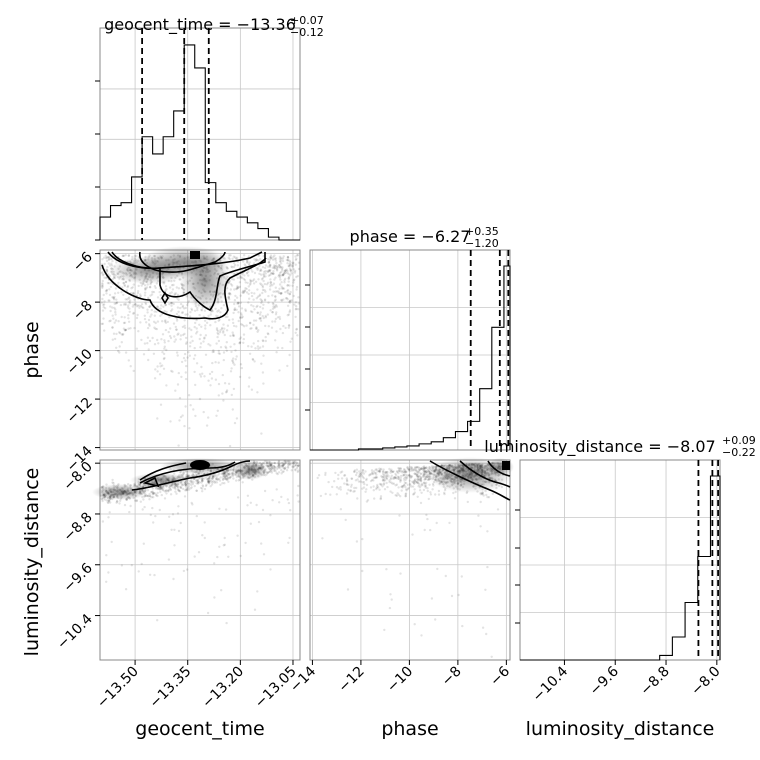 The image size is (760, 760). I want to click on scatter-lumdist-phase-grid, so click(410, 560).